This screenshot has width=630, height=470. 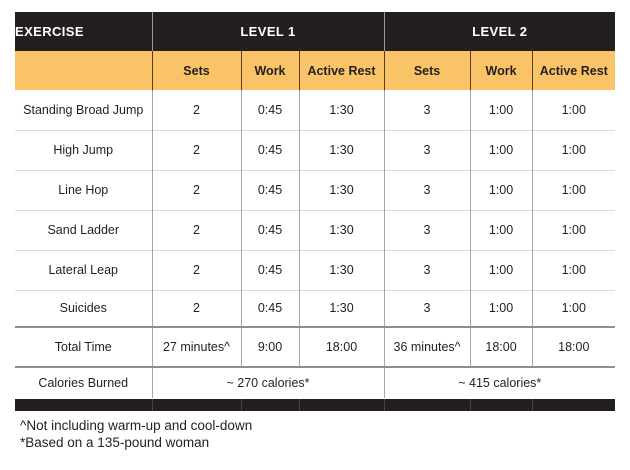 I want to click on table-row: Suicides 2 0:45 1:30 3 1:00 1:00, so click(x=315, y=308).